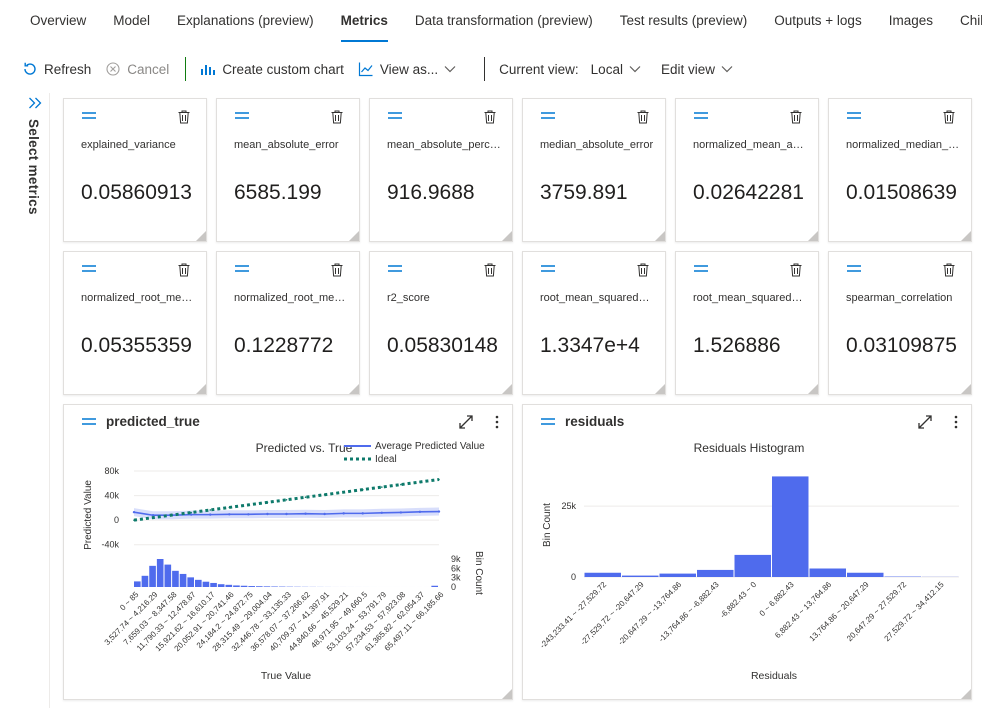  What do you see at coordinates (30, 68) in the screenshot?
I see `refresh-icon` at bounding box center [30, 68].